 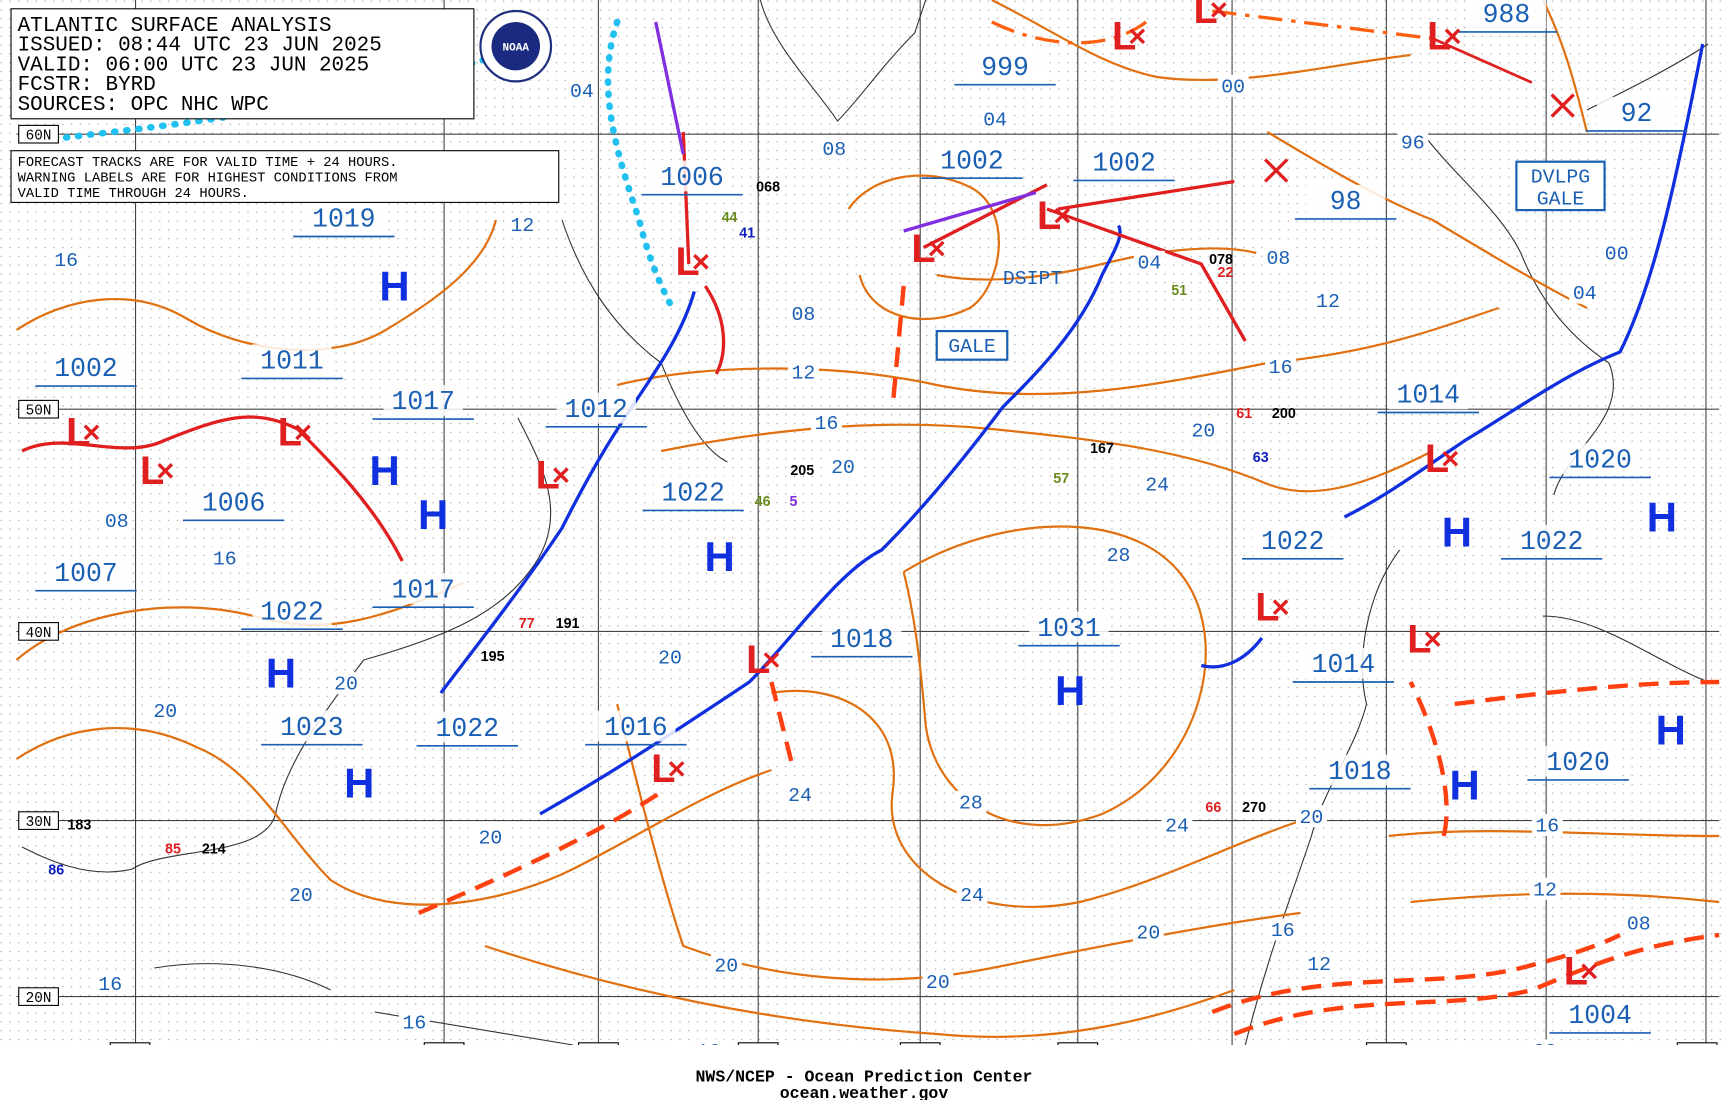 I want to click on isobar-label: 00, so click(x=1617, y=255).